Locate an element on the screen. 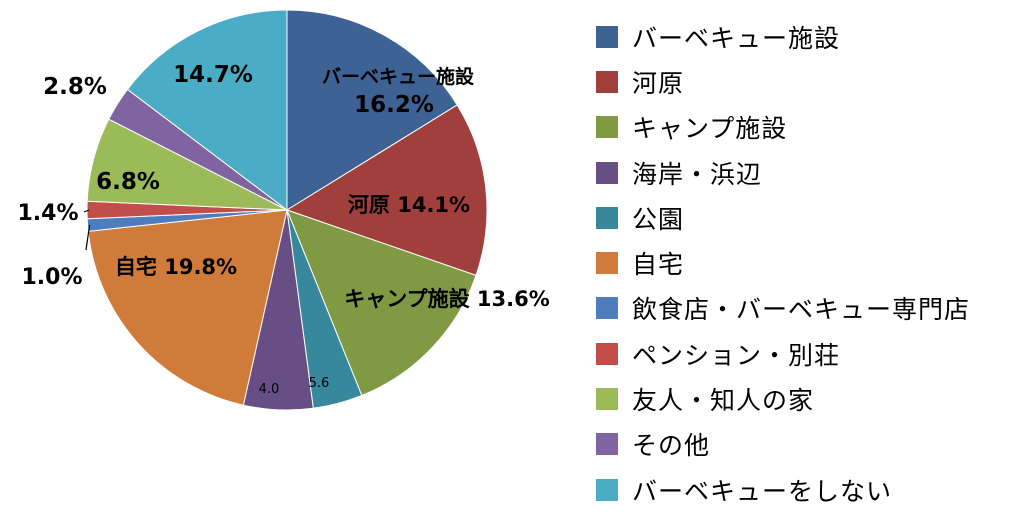 The image size is (1015, 523). data-label-other: 2.8% is located at coordinates (75, 87).